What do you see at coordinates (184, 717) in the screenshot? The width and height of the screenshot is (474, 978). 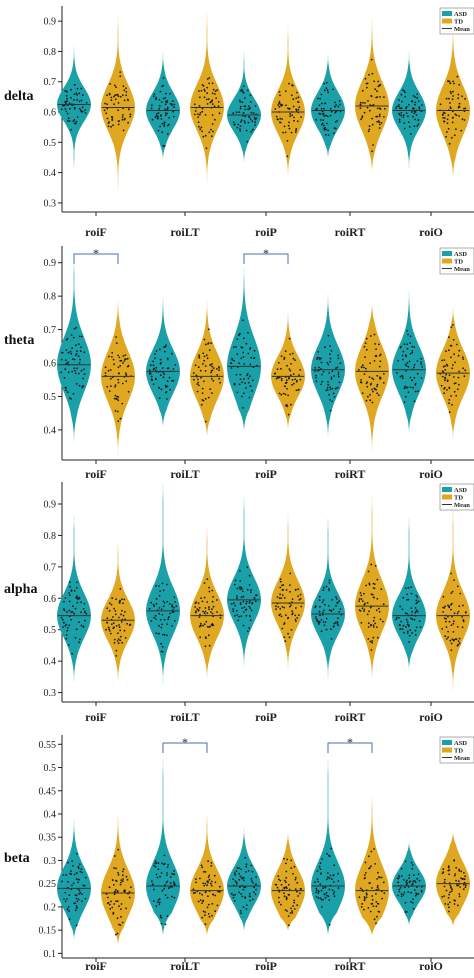 I see `x-tick-label: roiLT` at bounding box center [184, 717].